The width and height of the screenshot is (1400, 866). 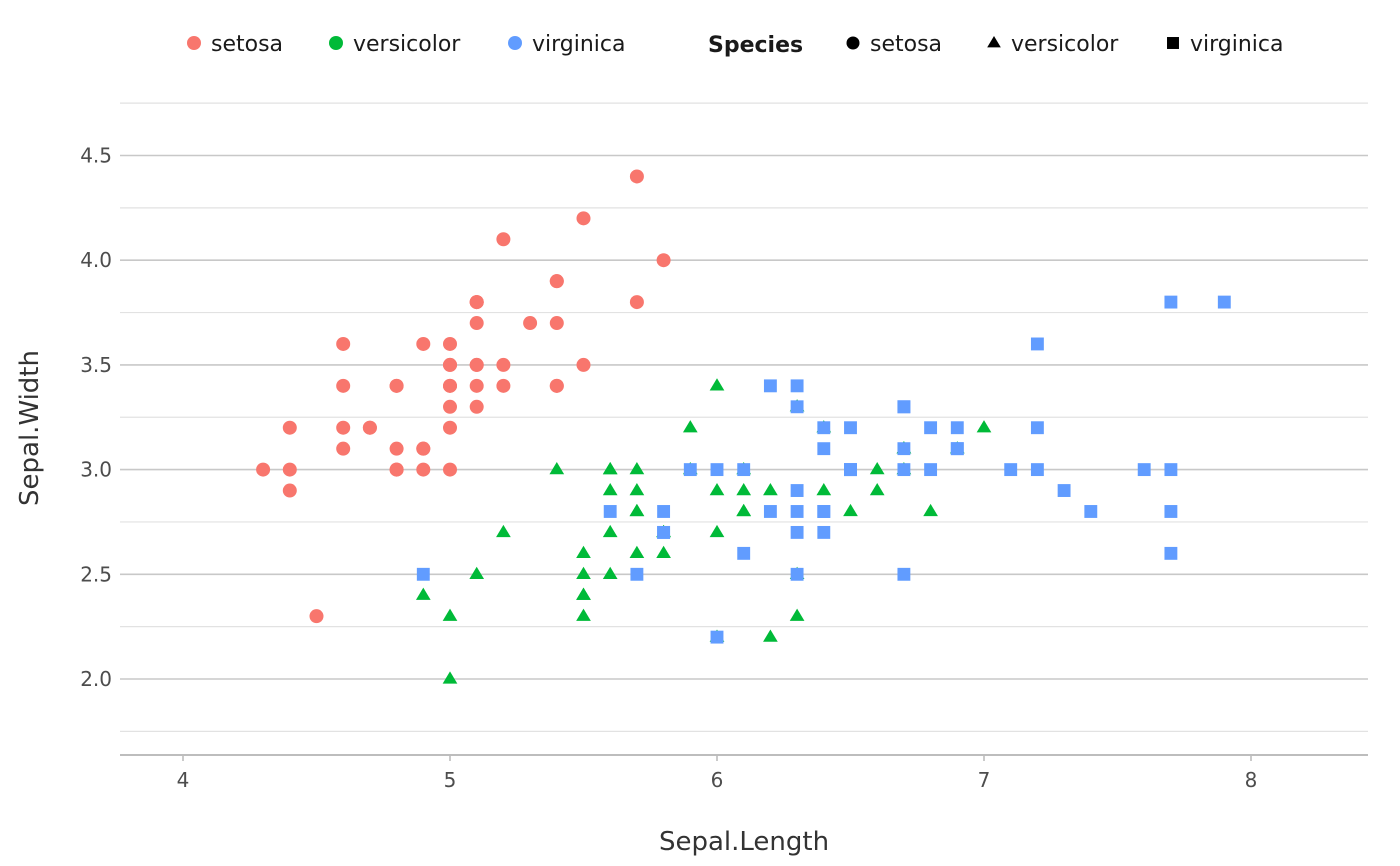 What do you see at coordinates (407, 44) in the screenshot?
I see `legend-color-label: versicolor` at bounding box center [407, 44].